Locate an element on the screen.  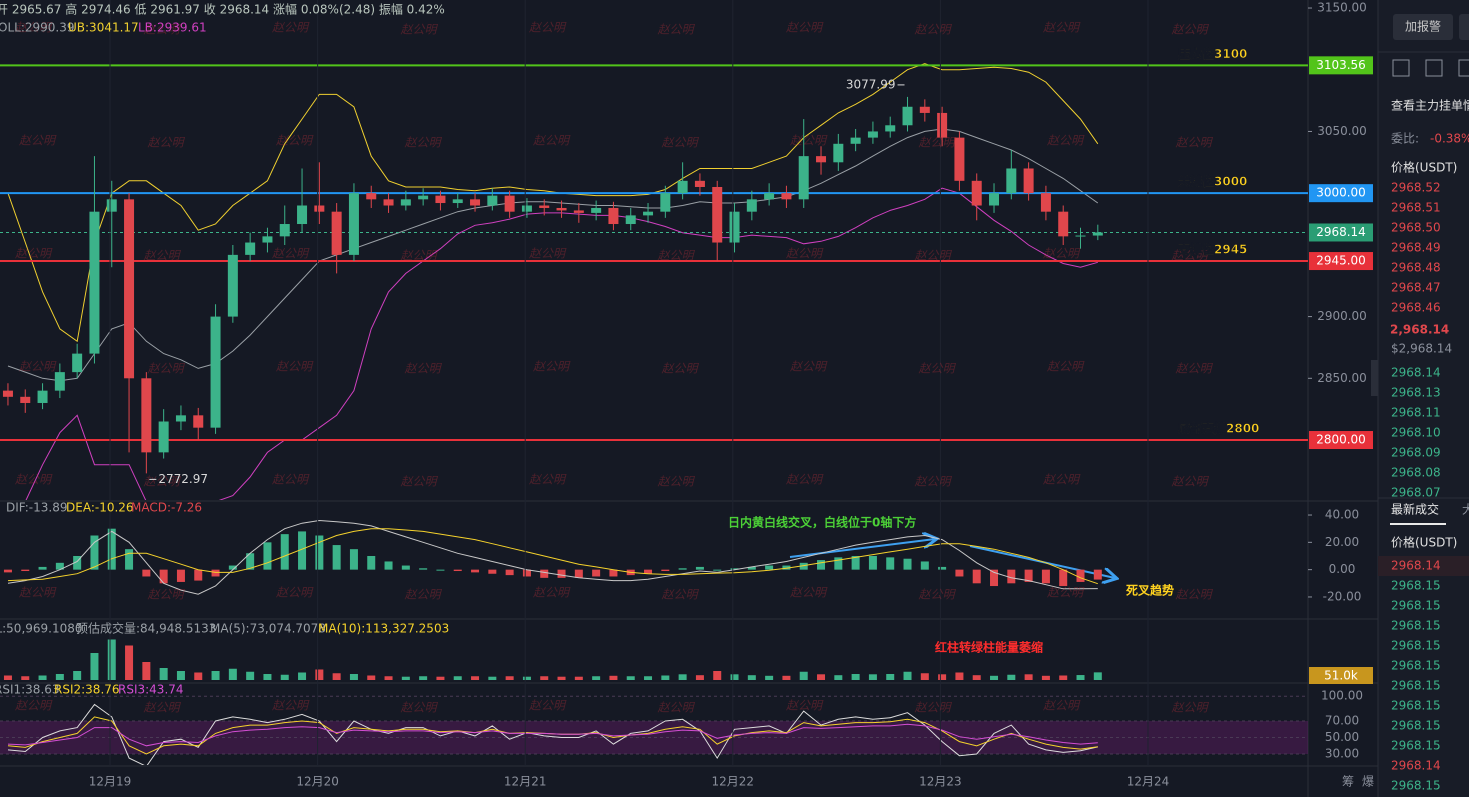
price-tag-label: 3103.56 is located at coordinates (1341, 65).